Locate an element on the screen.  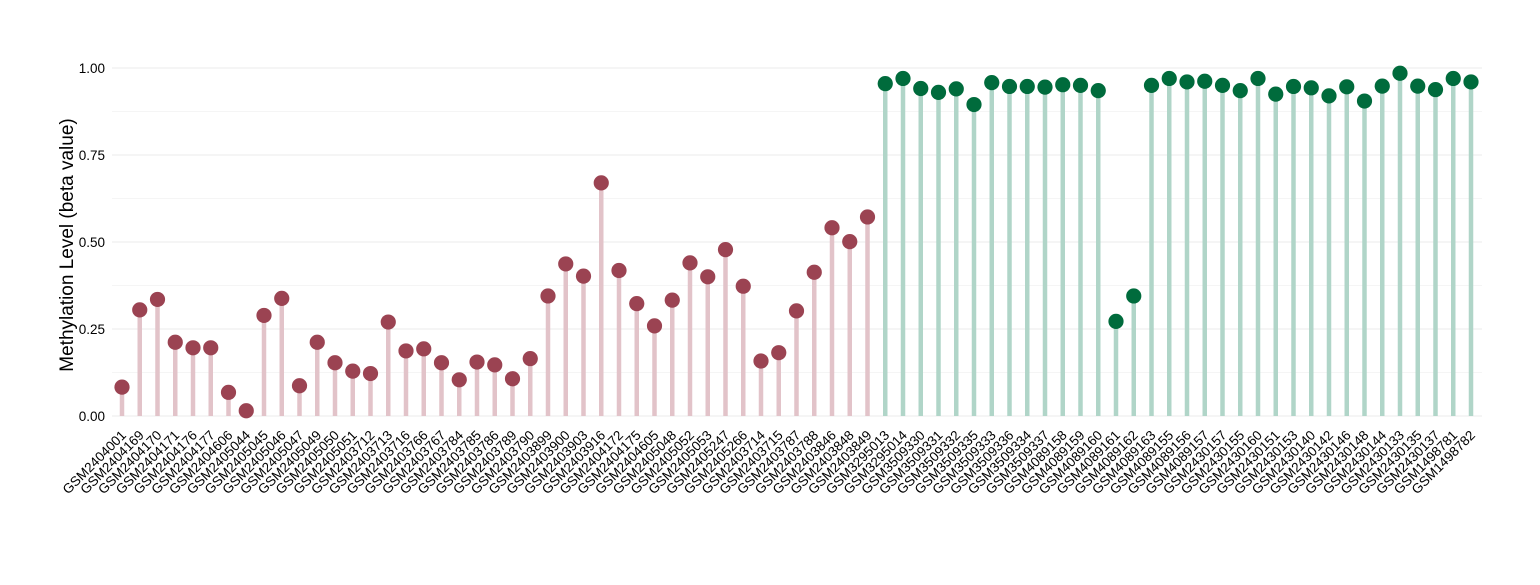
y-tick-label: 0.00 is located at coordinates (92, 416).